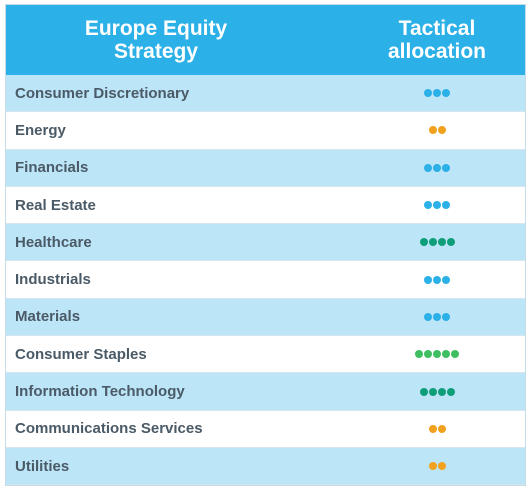 This screenshot has height=496, width=531. What do you see at coordinates (42, 466) in the screenshot?
I see `sector-label: Utilities` at bounding box center [42, 466].